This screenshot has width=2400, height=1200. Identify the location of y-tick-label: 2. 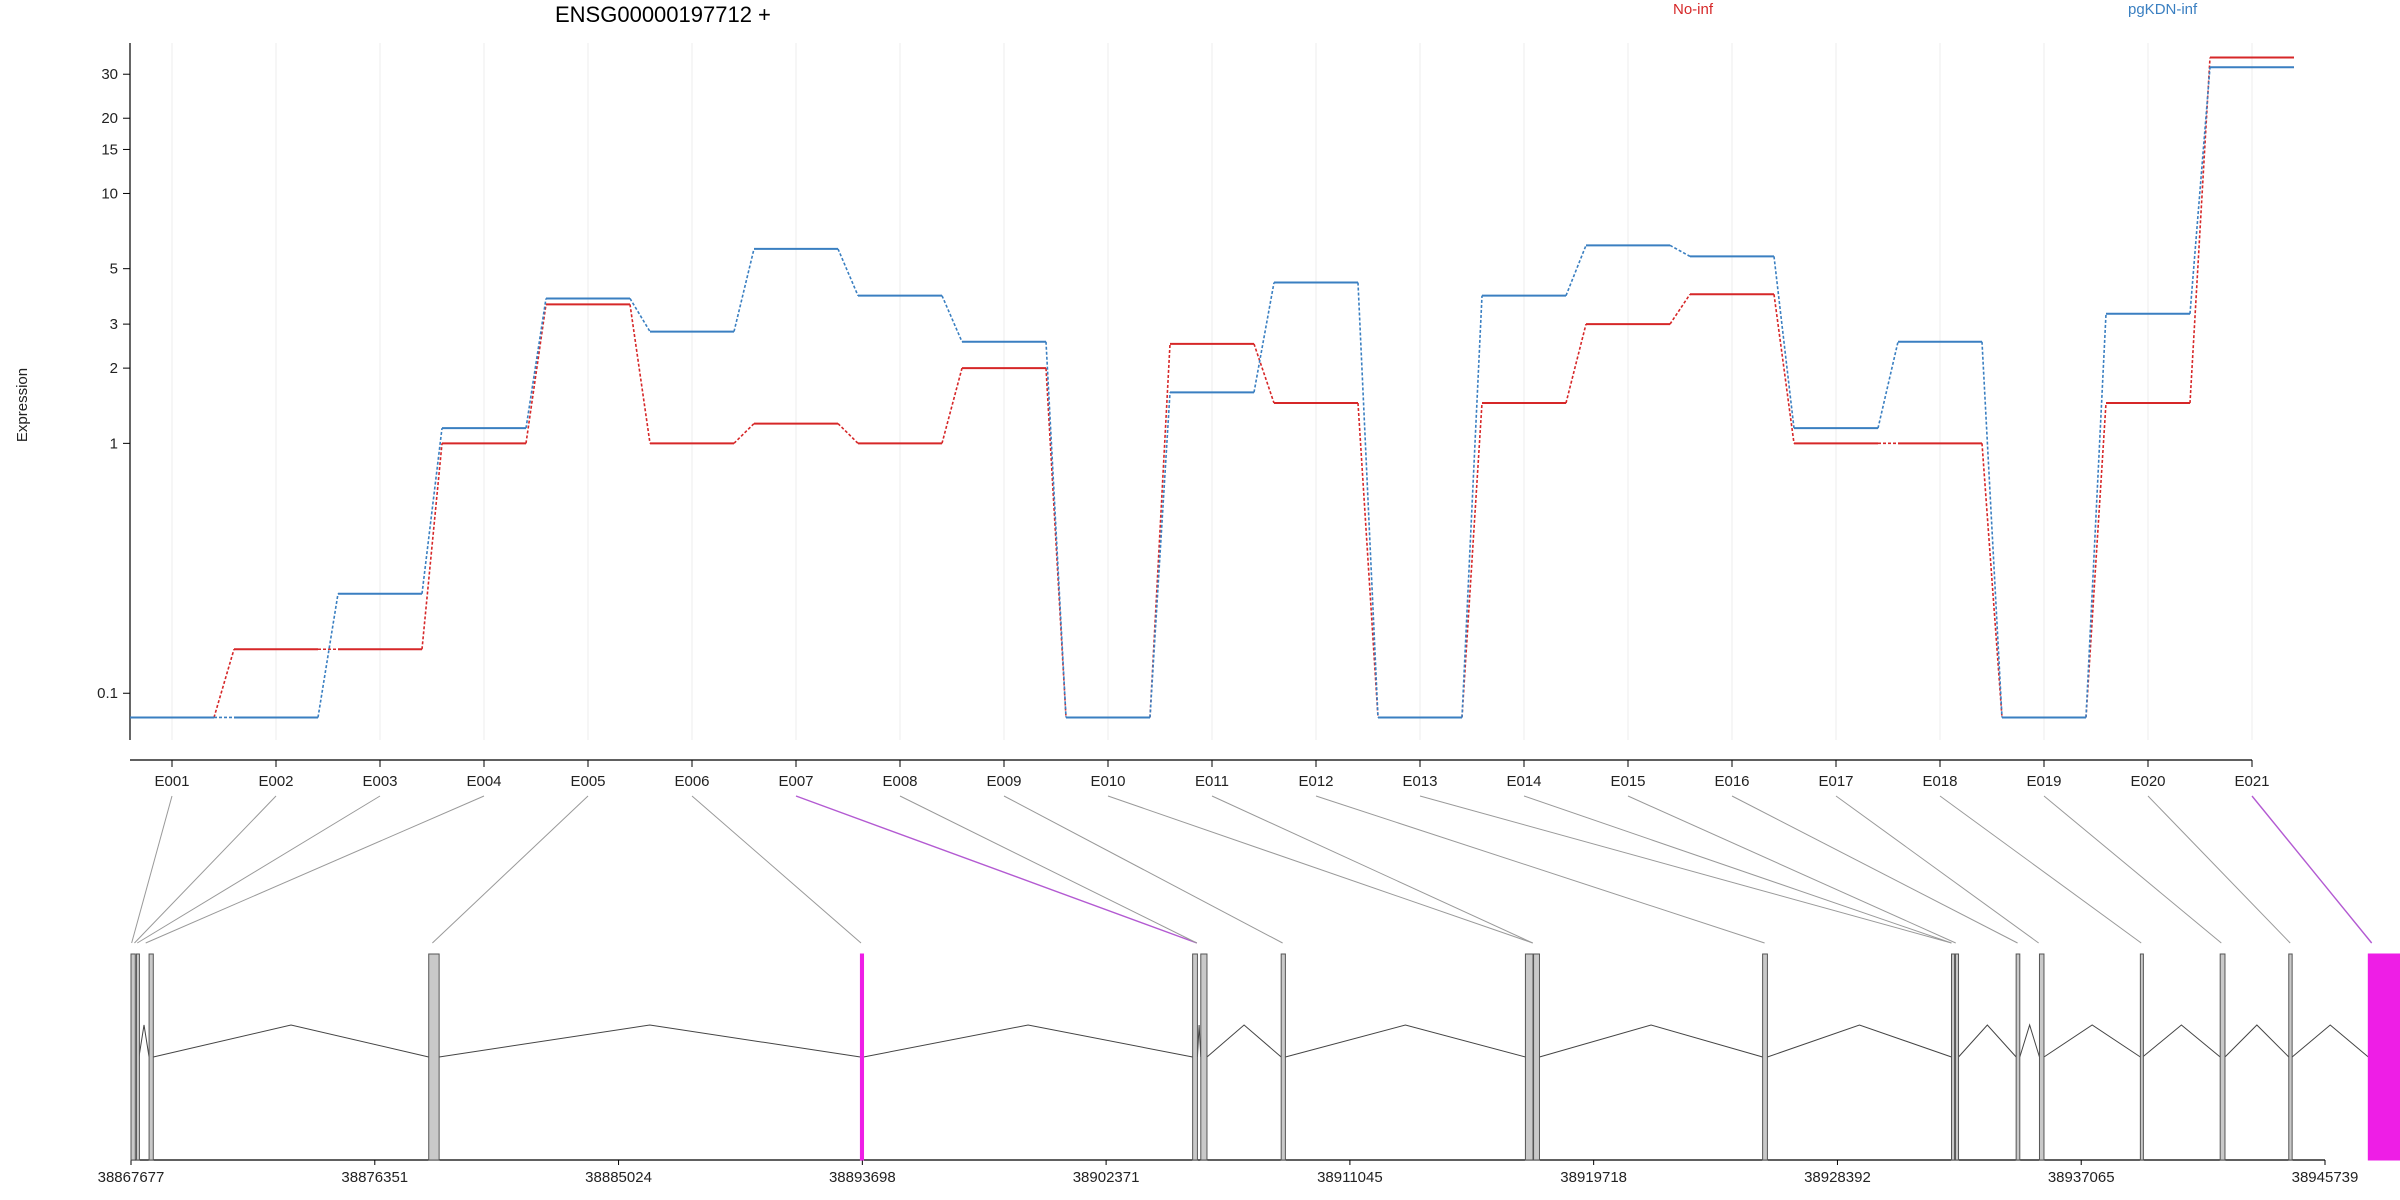
(114, 368).